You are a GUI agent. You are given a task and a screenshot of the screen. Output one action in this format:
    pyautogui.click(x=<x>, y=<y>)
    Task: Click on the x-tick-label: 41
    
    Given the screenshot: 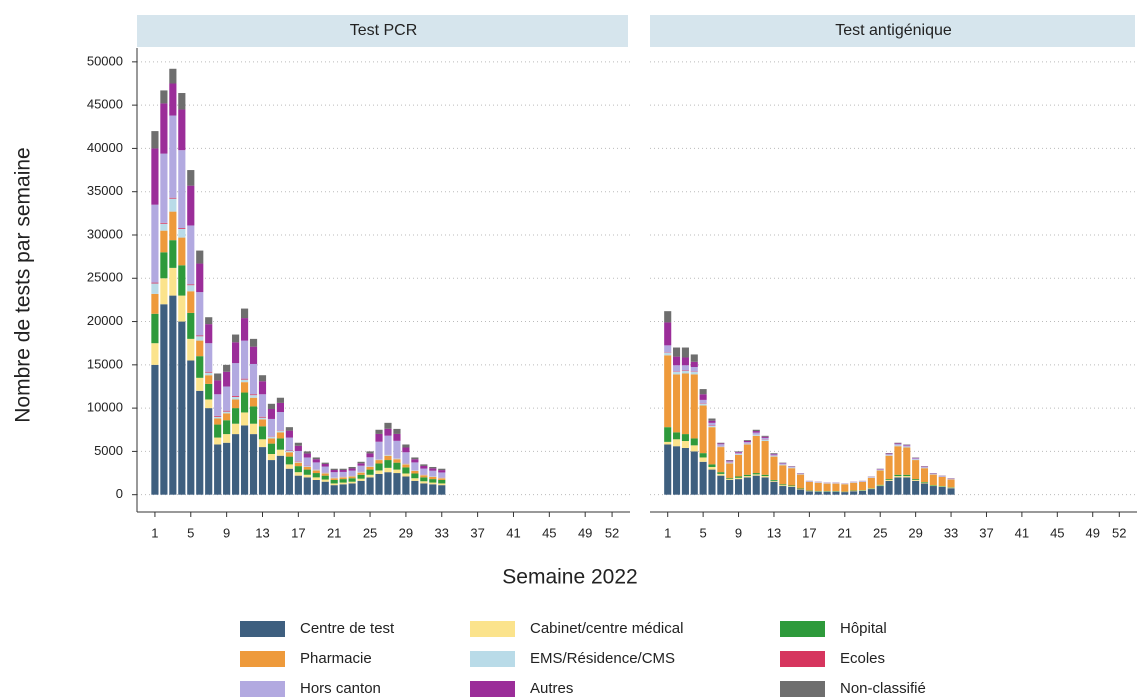 What is the action you would take?
    pyautogui.click(x=513, y=532)
    